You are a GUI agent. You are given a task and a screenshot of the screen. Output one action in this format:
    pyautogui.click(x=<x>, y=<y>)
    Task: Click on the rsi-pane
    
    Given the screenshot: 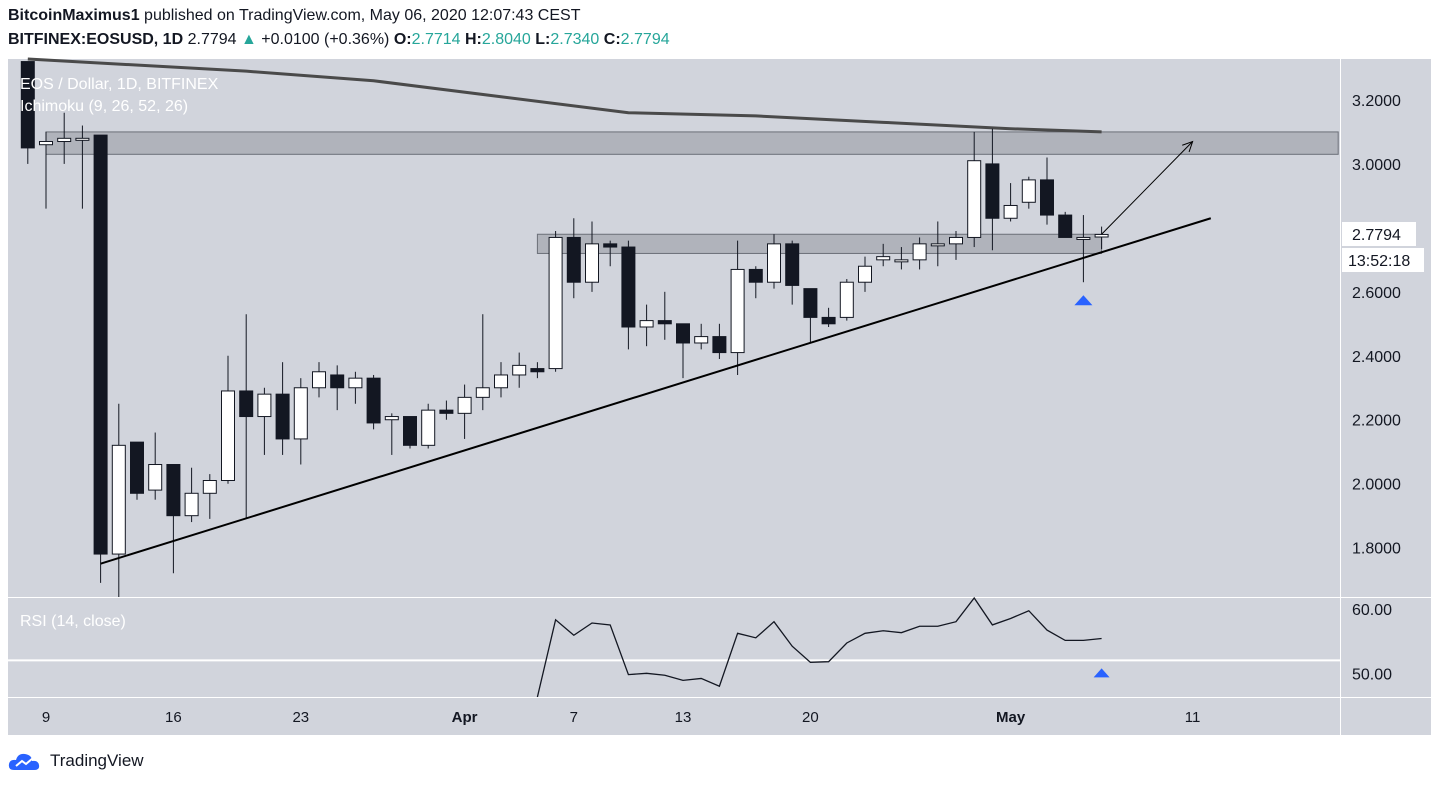 What is the action you would take?
    pyautogui.click(x=674, y=647)
    